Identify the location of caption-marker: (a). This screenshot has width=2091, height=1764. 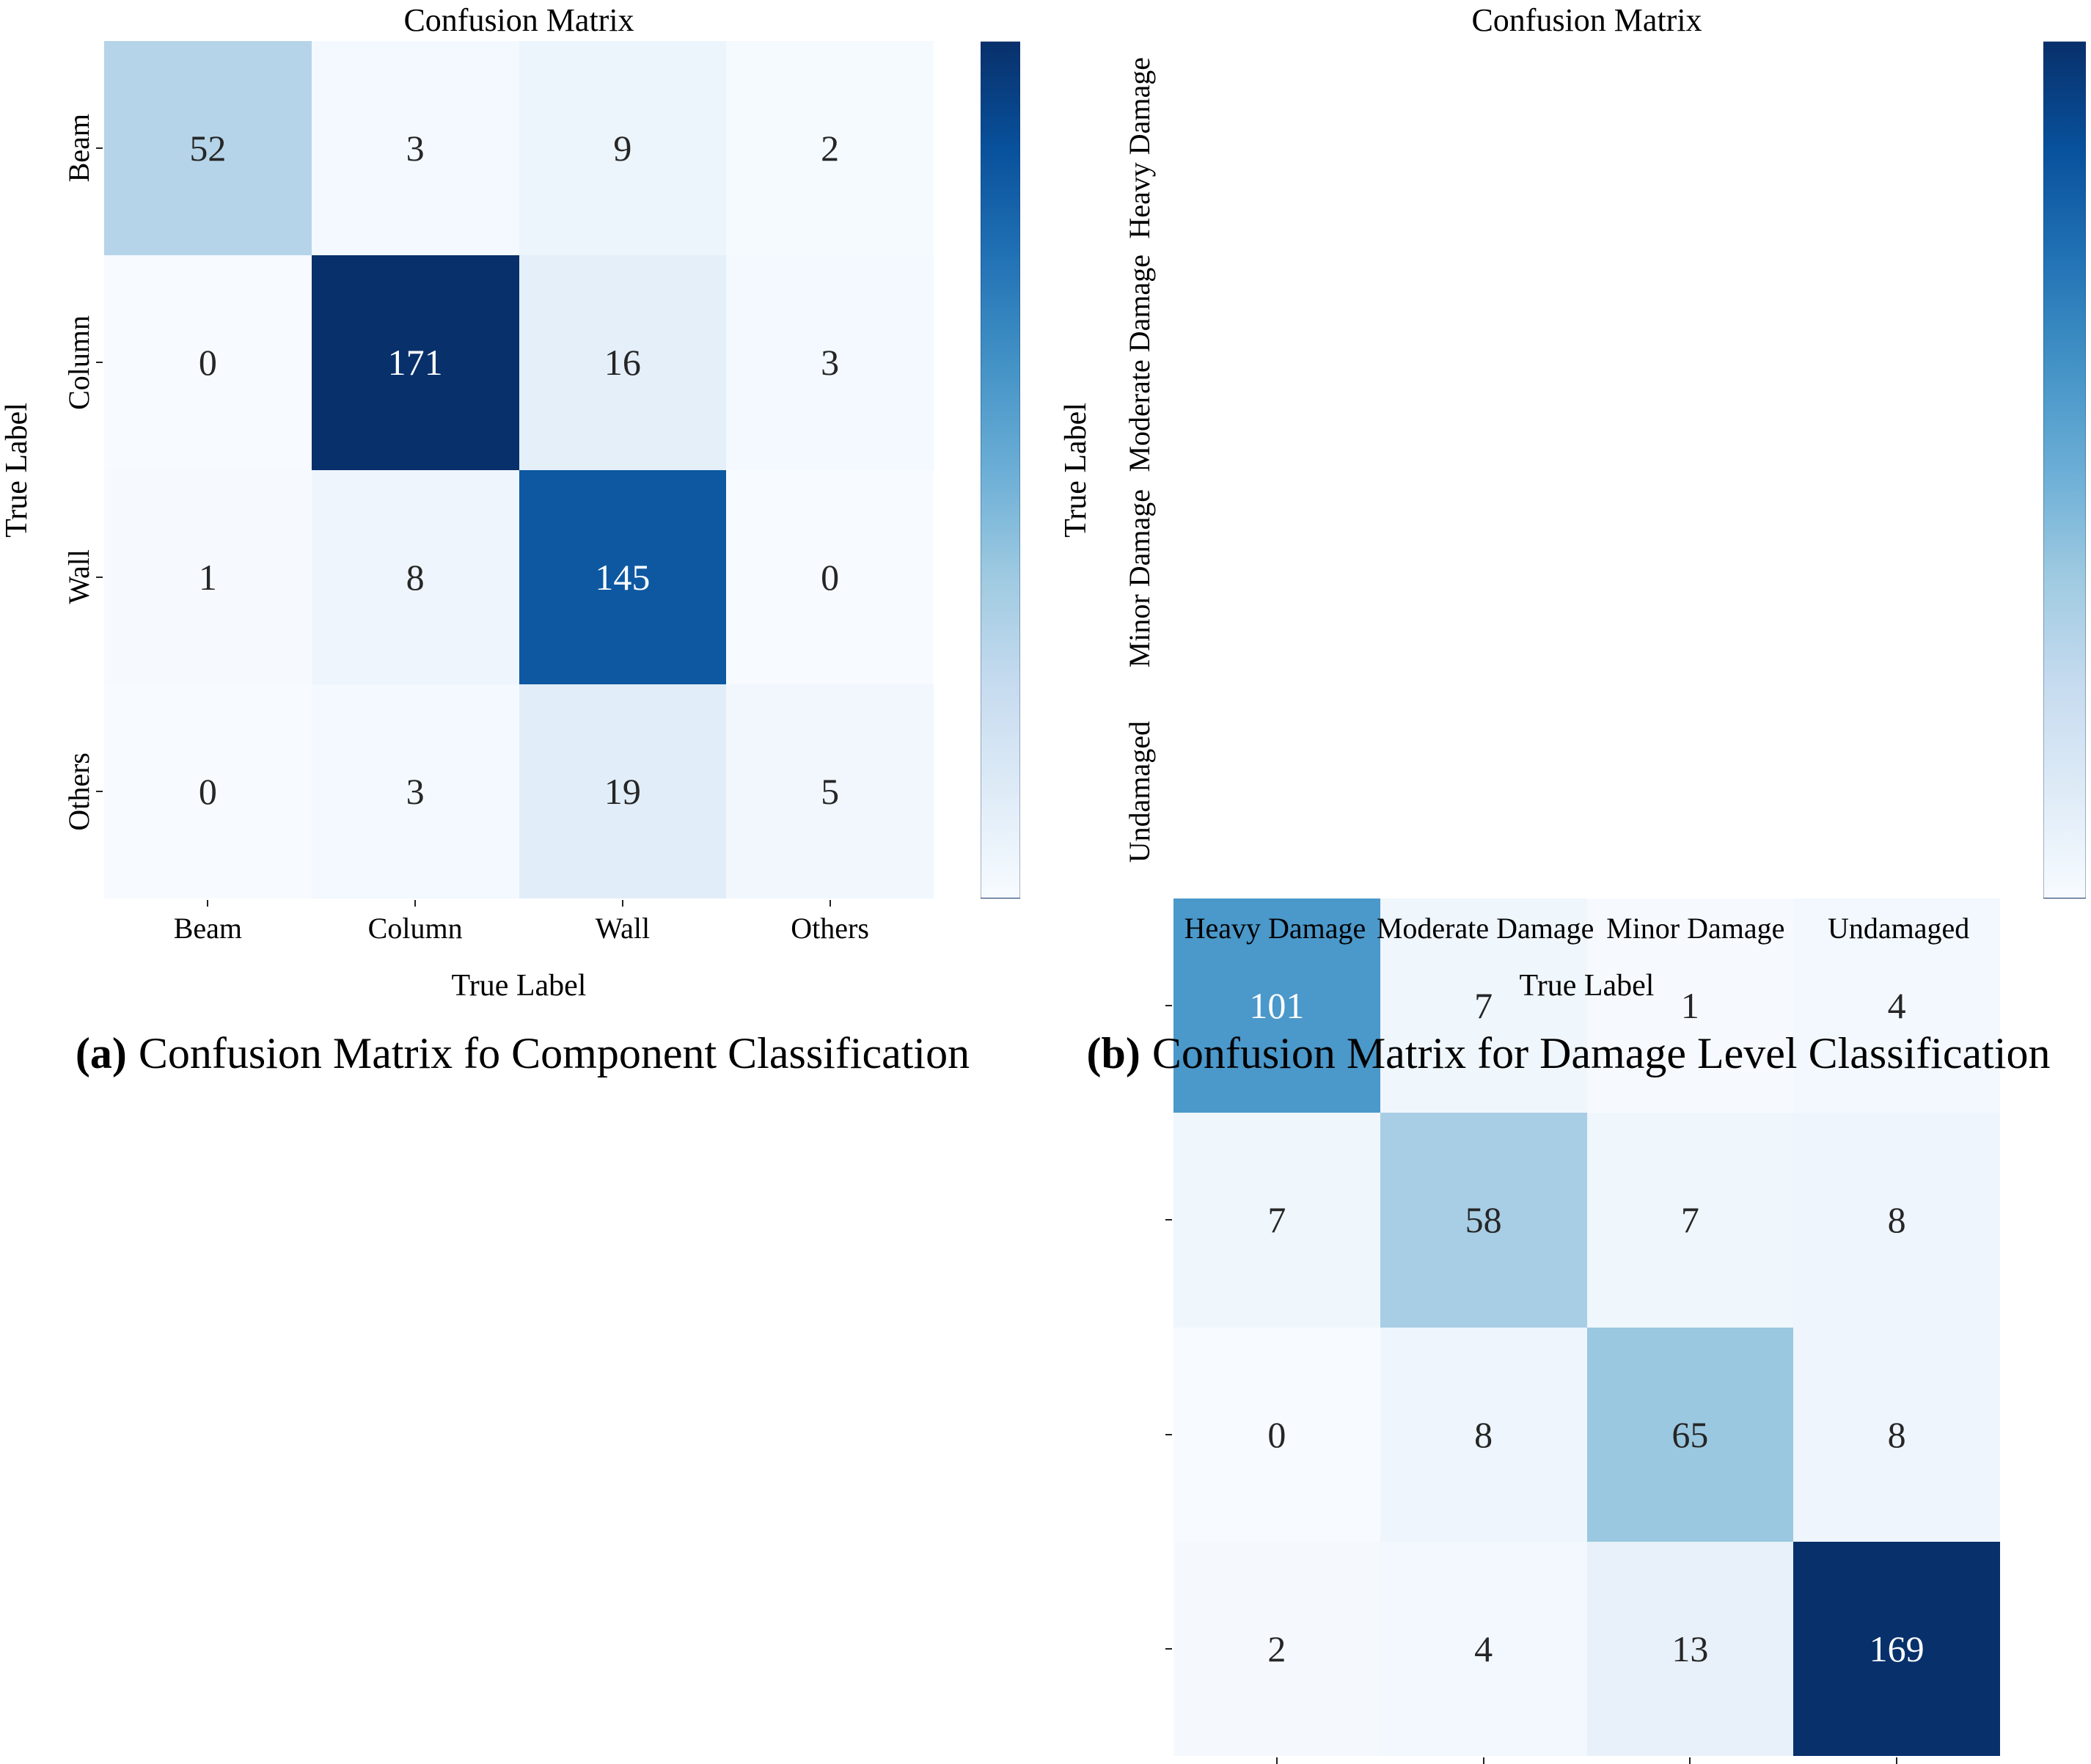
(101, 1053).